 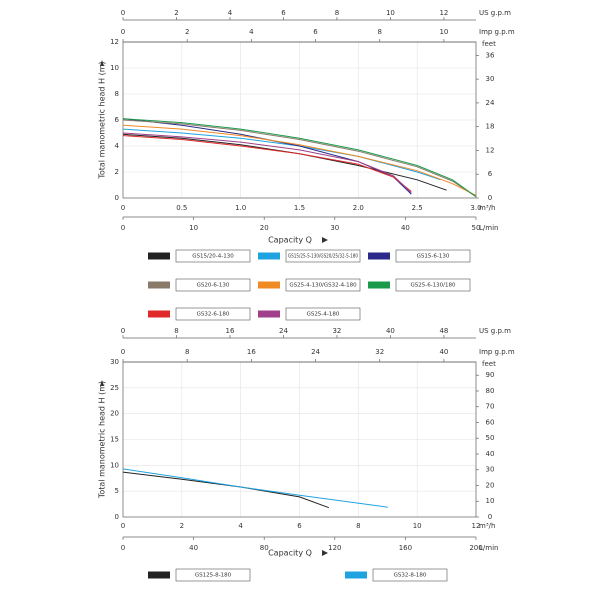 I want to click on x-unit: m³/h, so click(x=487, y=526).